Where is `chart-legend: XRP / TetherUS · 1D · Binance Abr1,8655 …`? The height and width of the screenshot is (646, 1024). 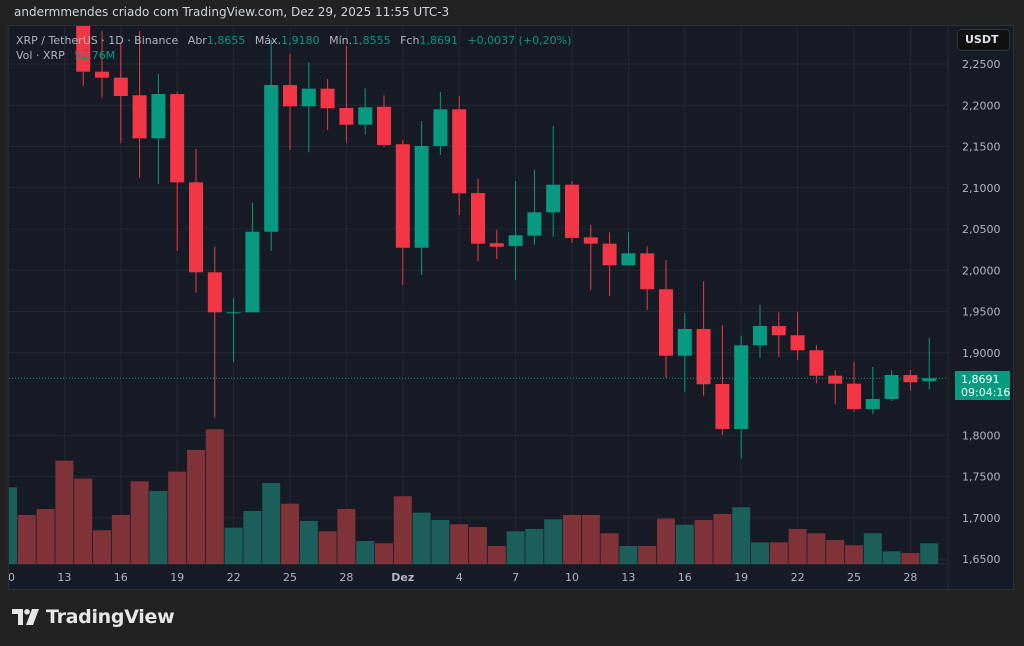
chart-legend: XRP / TetherUS · 1D · Binance Abr1,8655 … is located at coordinates (293, 48).